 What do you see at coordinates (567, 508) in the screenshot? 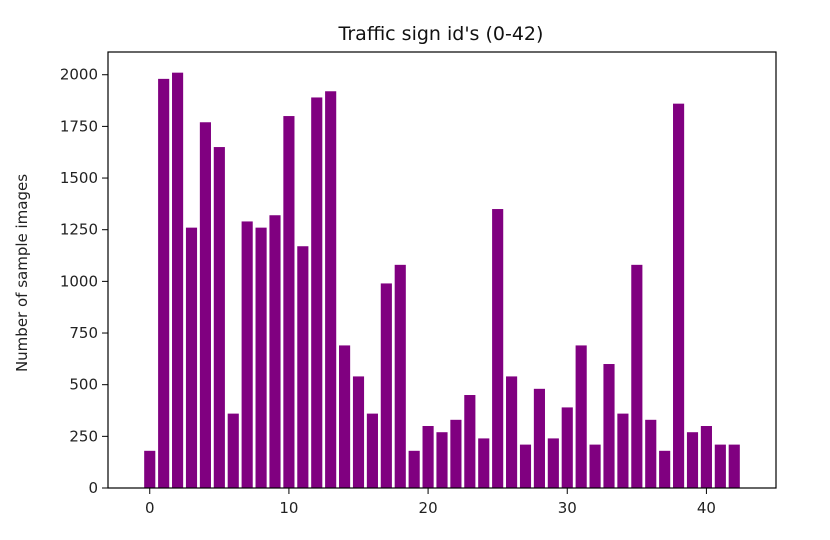
I see `x-tick-label: 30` at bounding box center [567, 508].